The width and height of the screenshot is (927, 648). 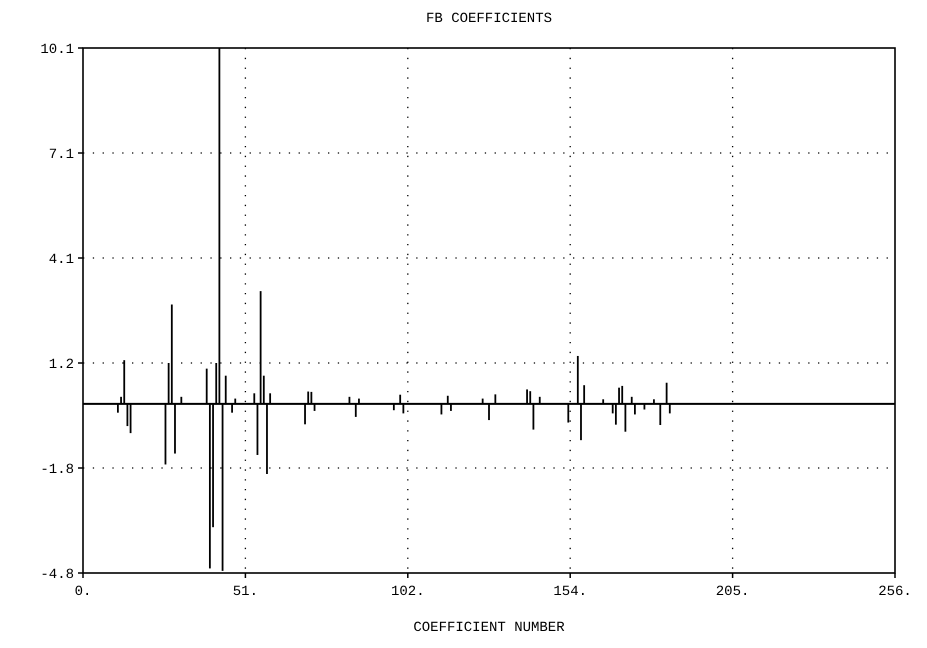 I want to click on x-tick-label: 102., so click(x=407, y=592).